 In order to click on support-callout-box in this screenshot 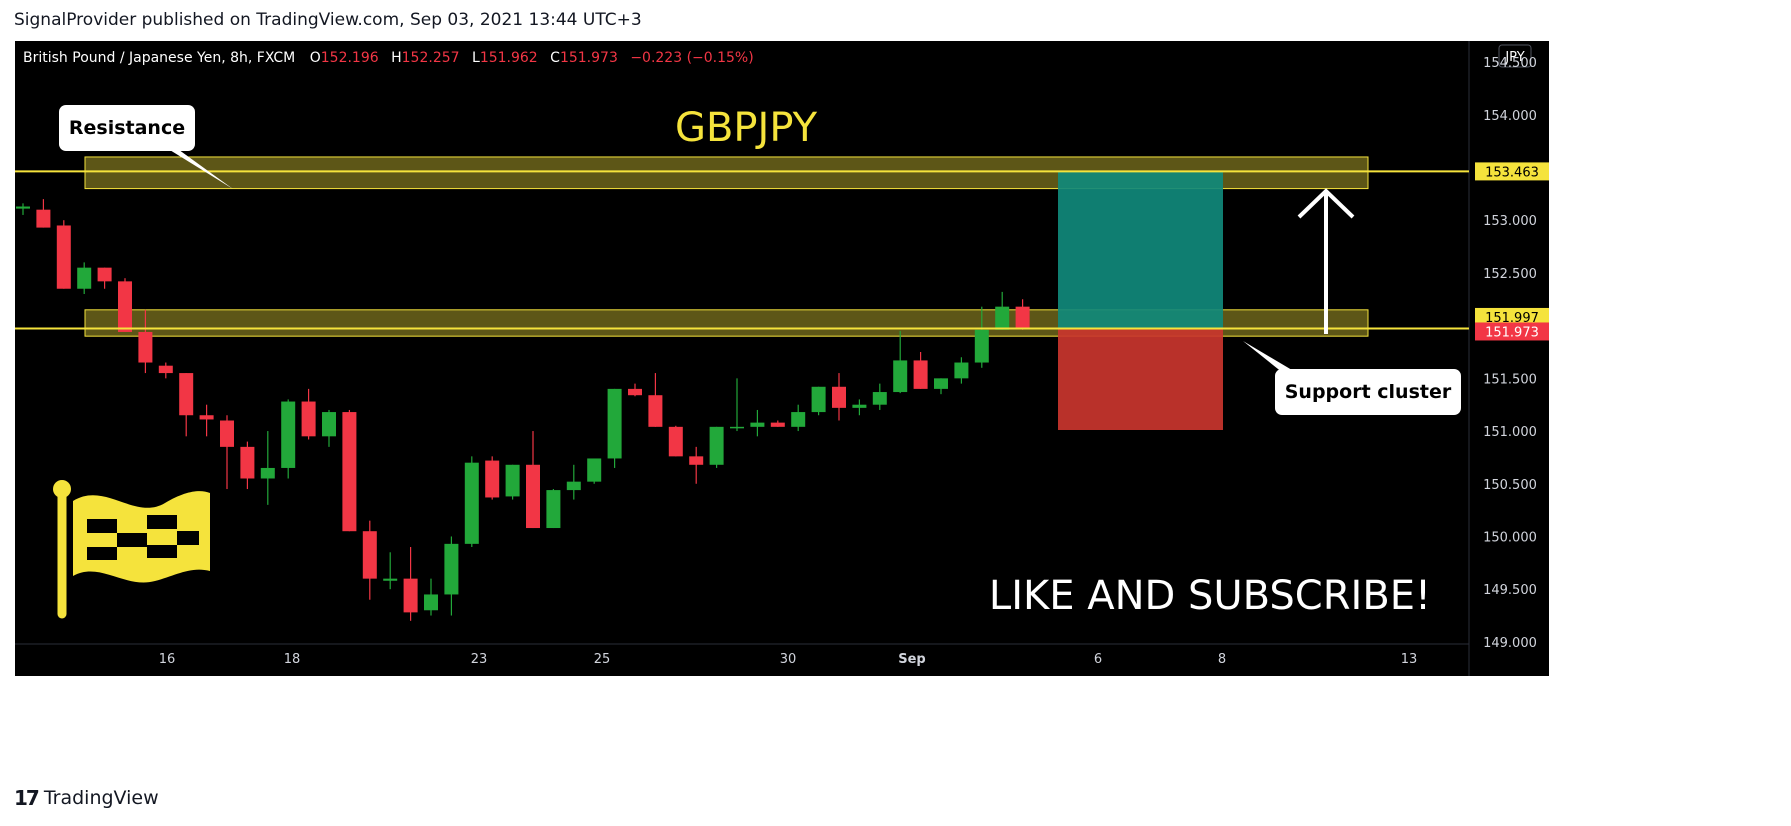, I will do `click(1368, 392)`.